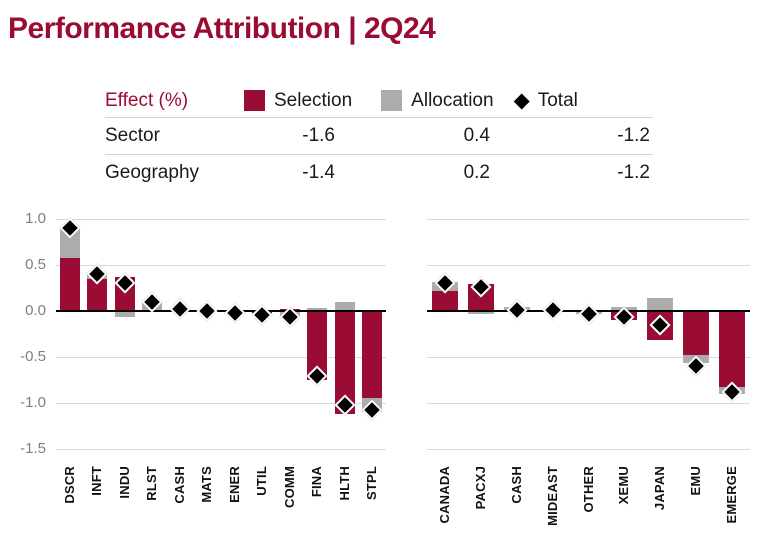  What do you see at coordinates (35, 219) in the screenshot?
I see `y-tick-label: 1.0` at bounding box center [35, 219].